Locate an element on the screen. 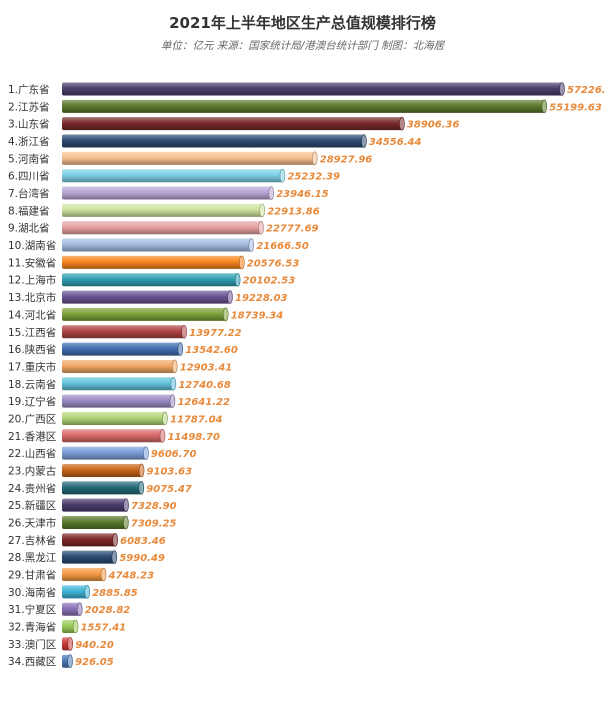 Image resolution: width=605 pixels, height=714 pixels. category-label: 20.广西区 is located at coordinates (32, 419).